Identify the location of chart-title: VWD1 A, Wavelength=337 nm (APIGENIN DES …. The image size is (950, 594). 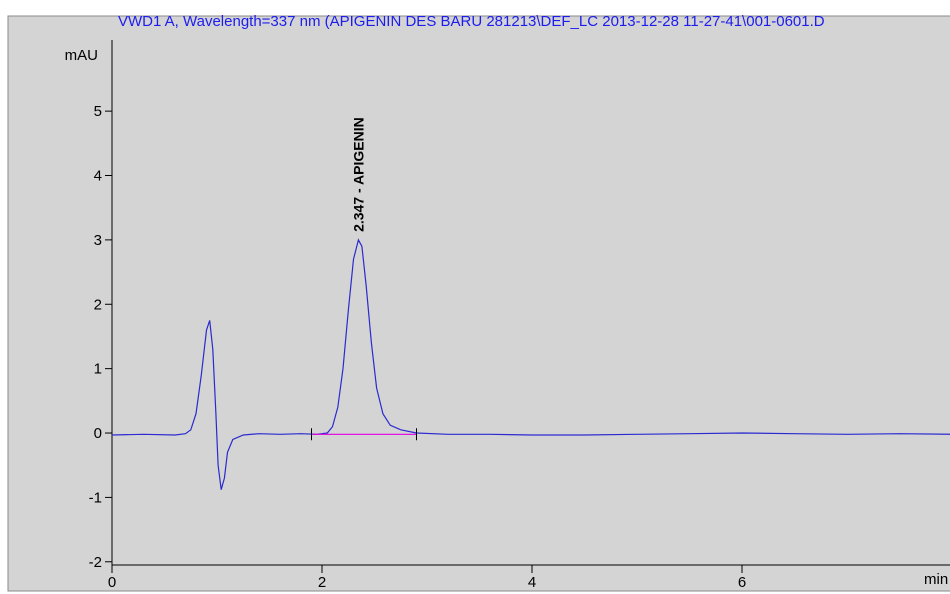
(471, 21).